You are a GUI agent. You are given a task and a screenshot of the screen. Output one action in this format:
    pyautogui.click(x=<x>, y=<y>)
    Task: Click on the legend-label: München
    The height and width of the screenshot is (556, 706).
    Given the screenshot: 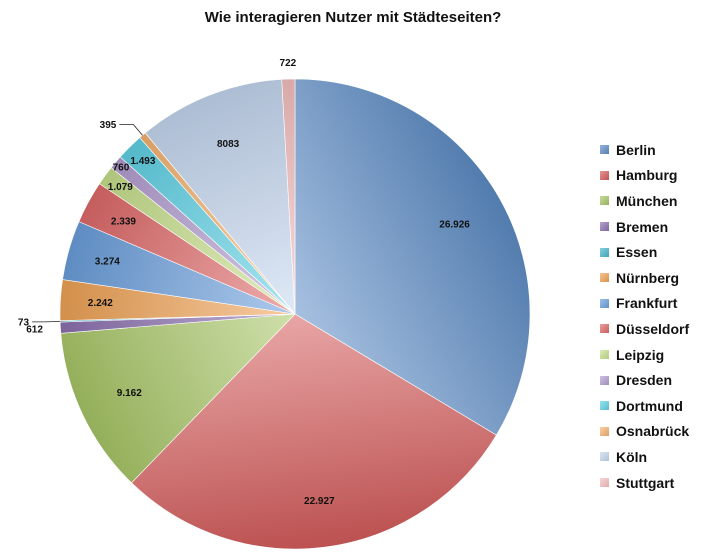 What is the action you would take?
    pyautogui.click(x=647, y=200)
    